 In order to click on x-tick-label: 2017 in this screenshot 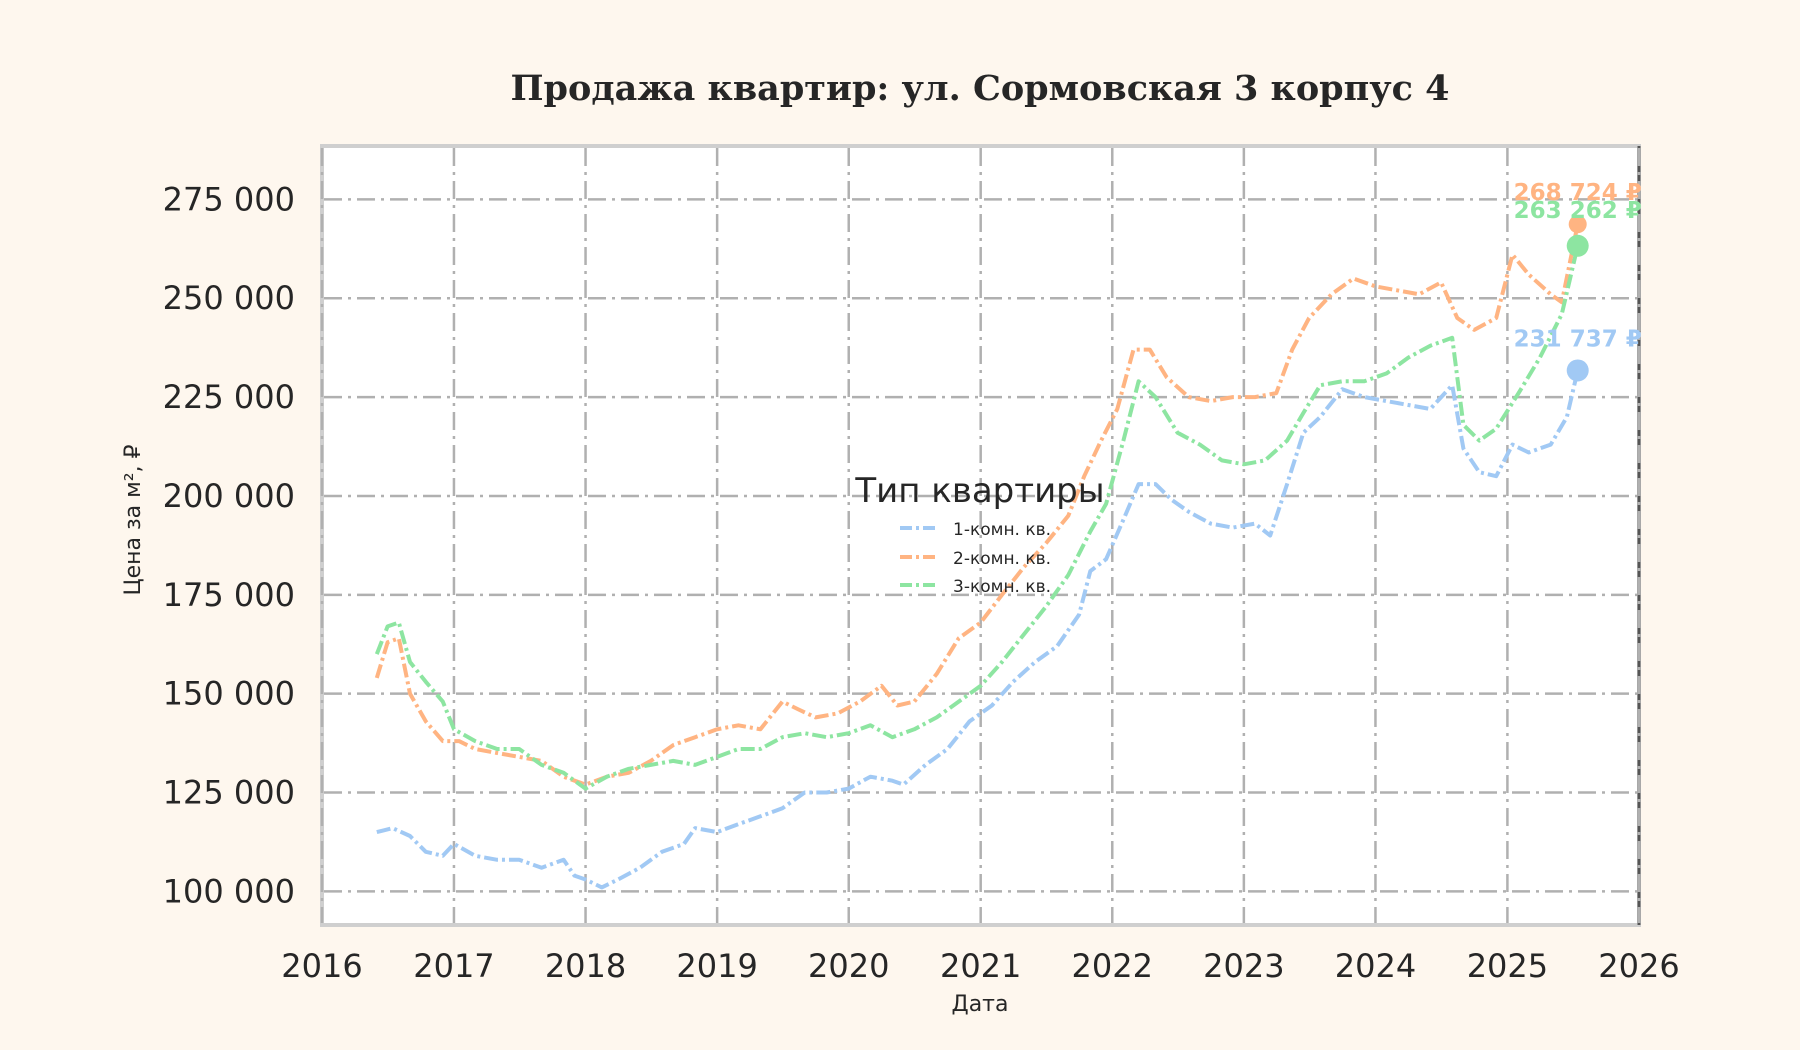, I will do `click(453, 966)`.